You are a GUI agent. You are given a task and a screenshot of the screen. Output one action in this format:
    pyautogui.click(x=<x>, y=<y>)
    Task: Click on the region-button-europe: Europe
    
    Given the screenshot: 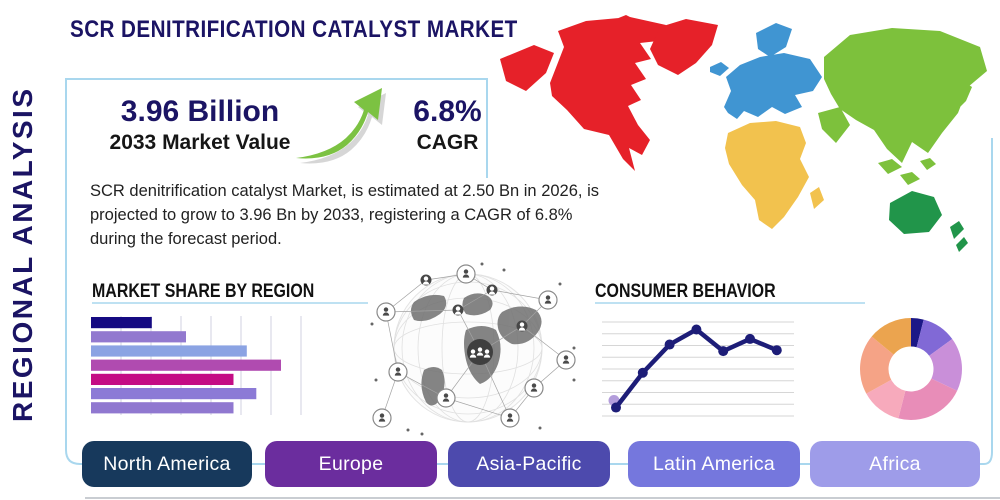 What is the action you would take?
    pyautogui.click(x=351, y=464)
    